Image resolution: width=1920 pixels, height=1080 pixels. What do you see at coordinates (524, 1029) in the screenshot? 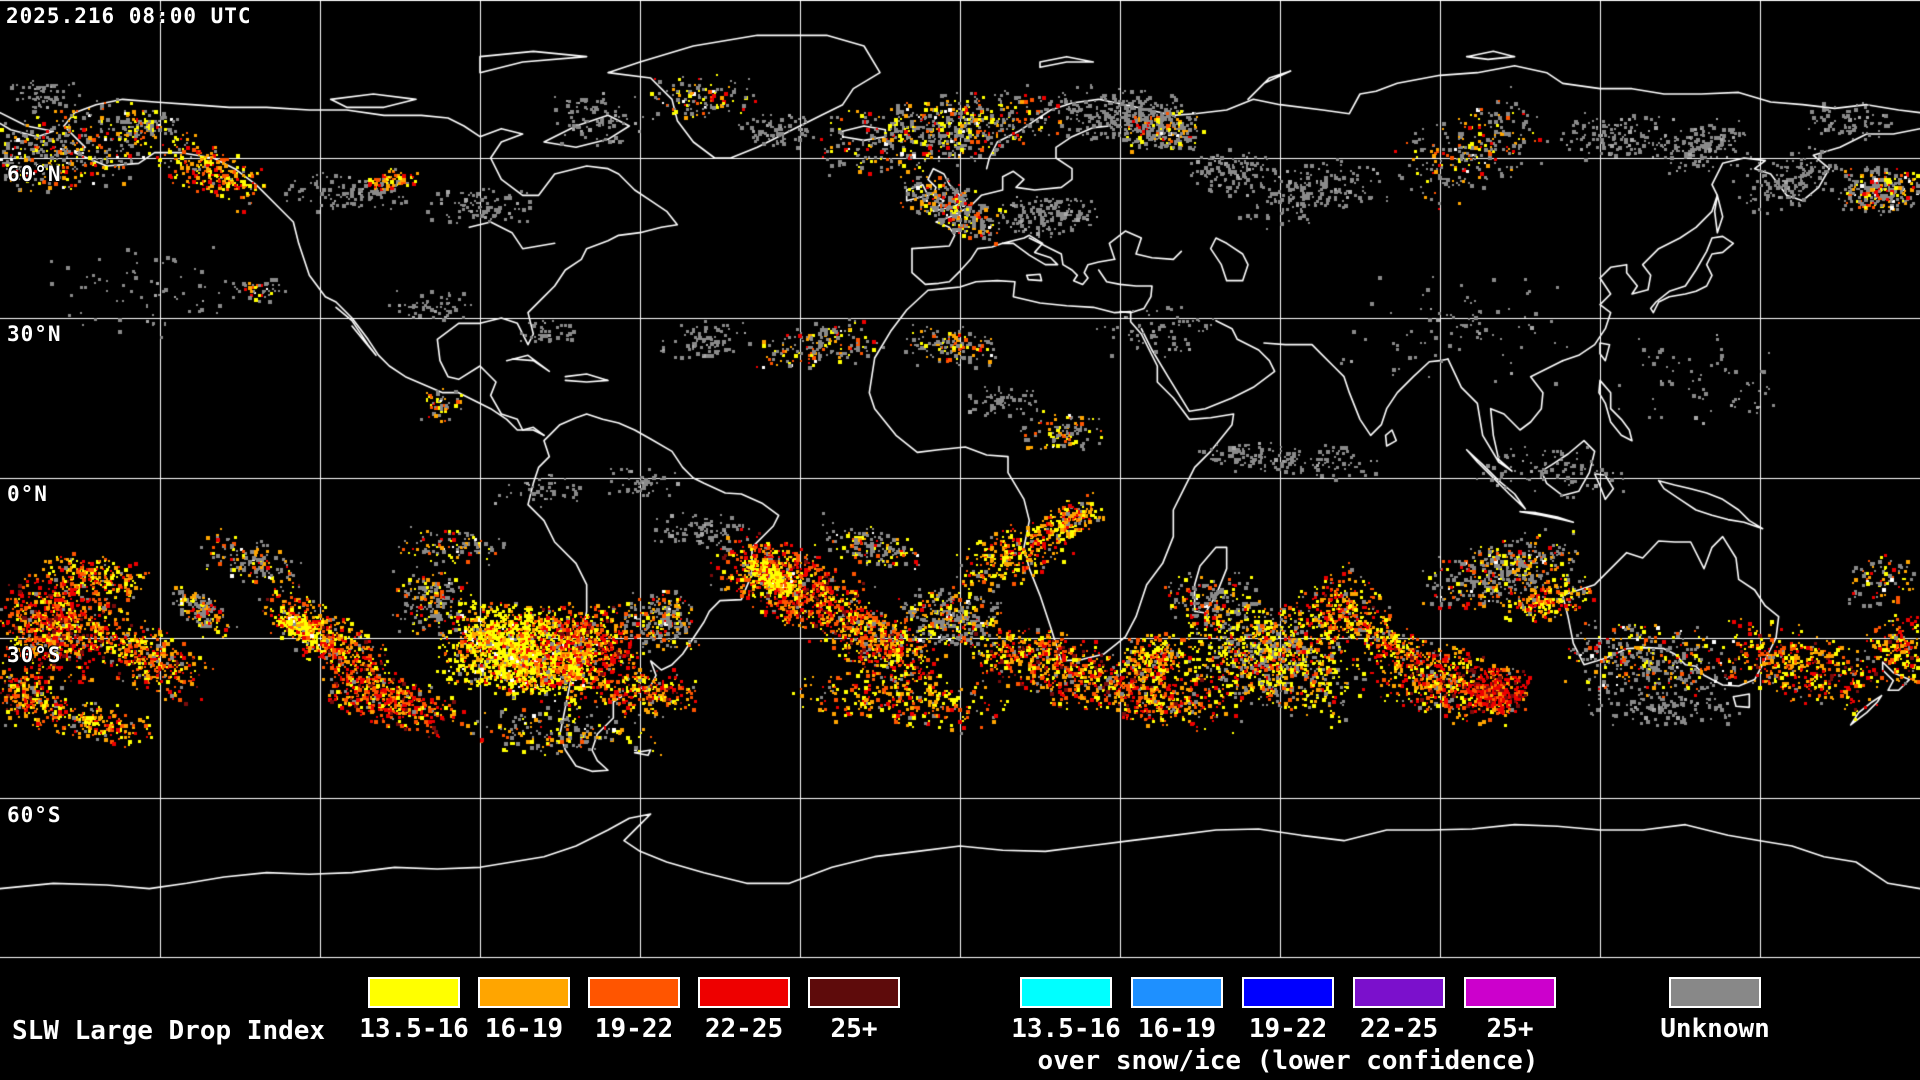
I see `legend-label-warm-16-19: 16-19` at bounding box center [524, 1029].